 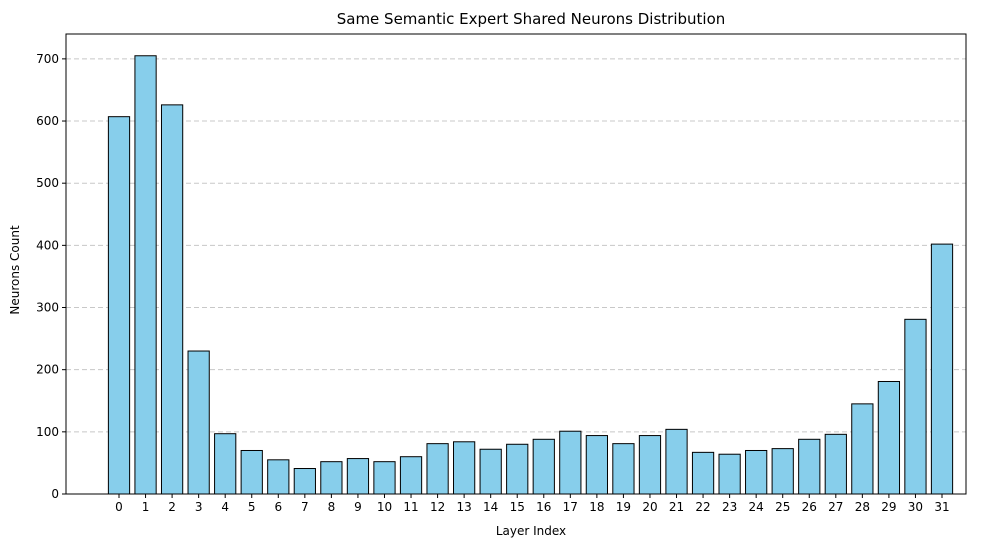 What do you see at coordinates (729, 507) in the screenshot?
I see `x-tick-label: 23` at bounding box center [729, 507].